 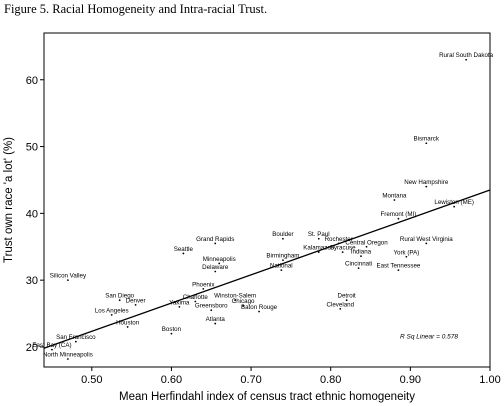 What do you see at coordinates (91, 380) in the screenshot?
I see `x-tick-label: 0.50` at bounding box center [91, 380].